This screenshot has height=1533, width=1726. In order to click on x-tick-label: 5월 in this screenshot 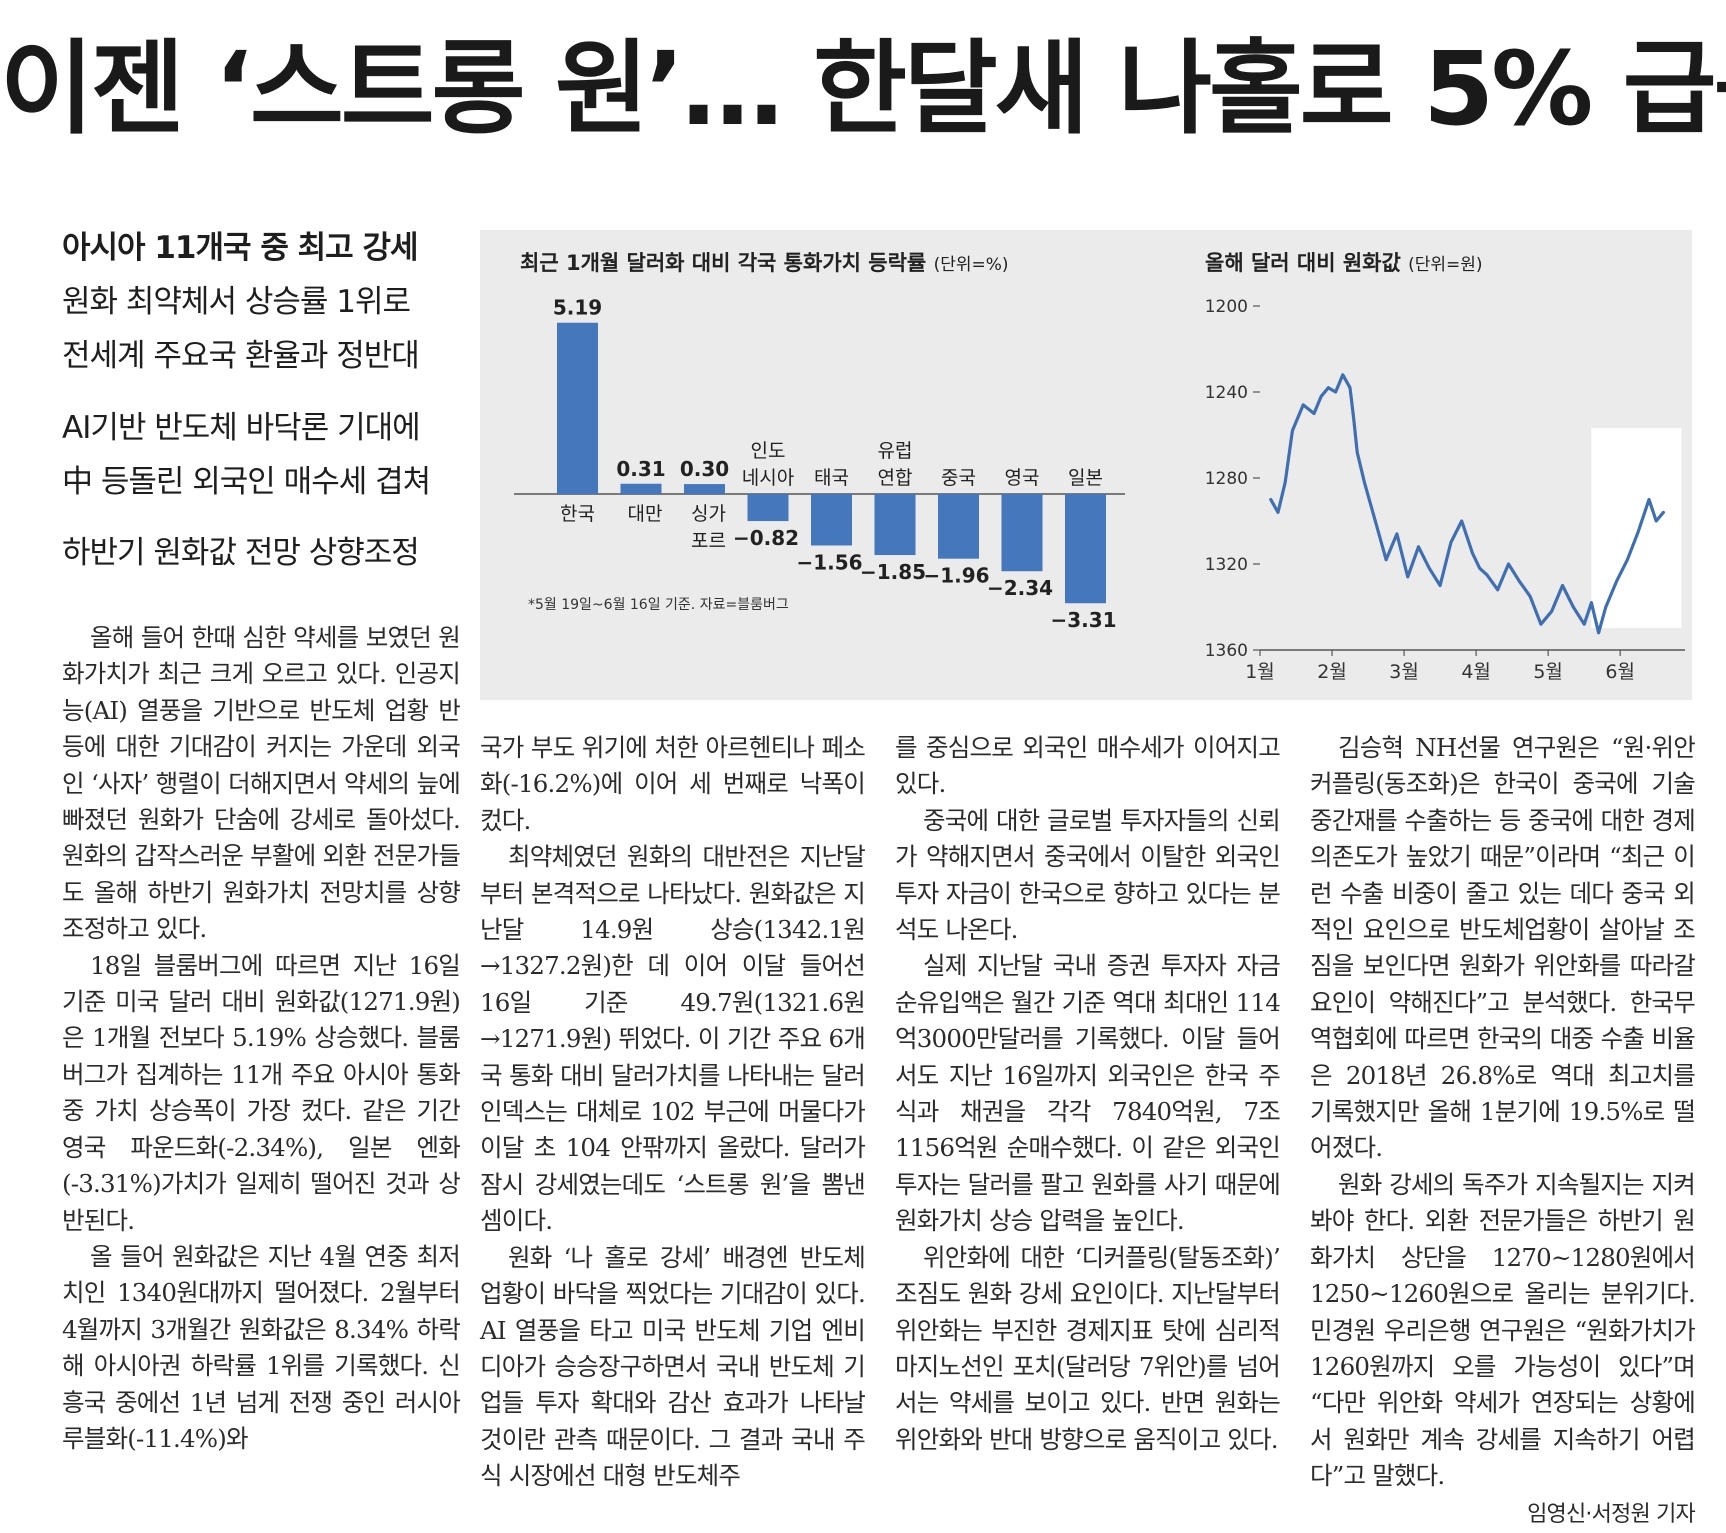, I will do `click(1548, 672)`.